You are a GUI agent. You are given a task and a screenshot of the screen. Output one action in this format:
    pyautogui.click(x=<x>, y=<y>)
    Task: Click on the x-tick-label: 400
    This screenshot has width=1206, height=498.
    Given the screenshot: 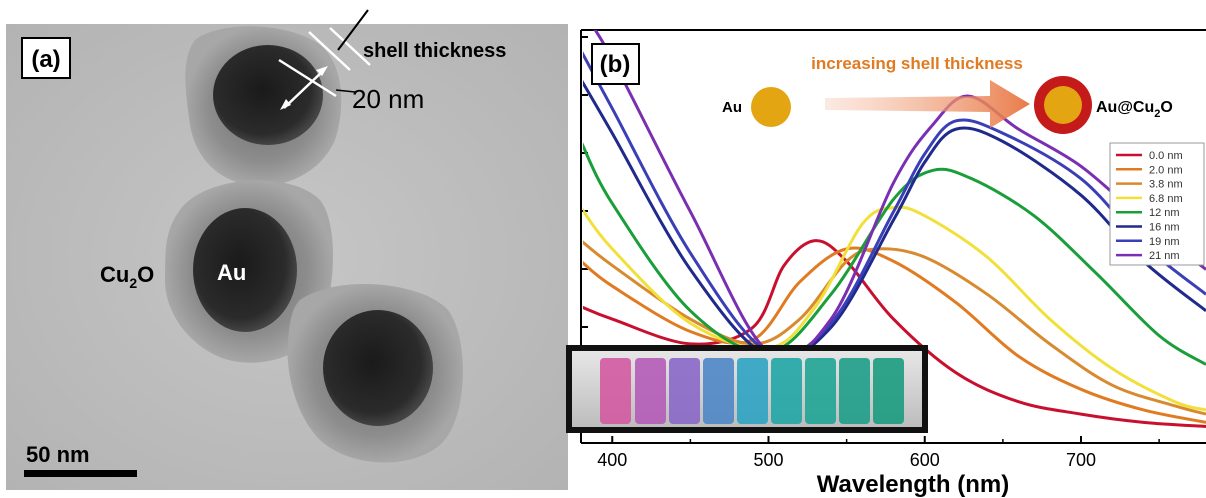 What is the action you would take?
    pyautogui.click(x=612, y=460)
    